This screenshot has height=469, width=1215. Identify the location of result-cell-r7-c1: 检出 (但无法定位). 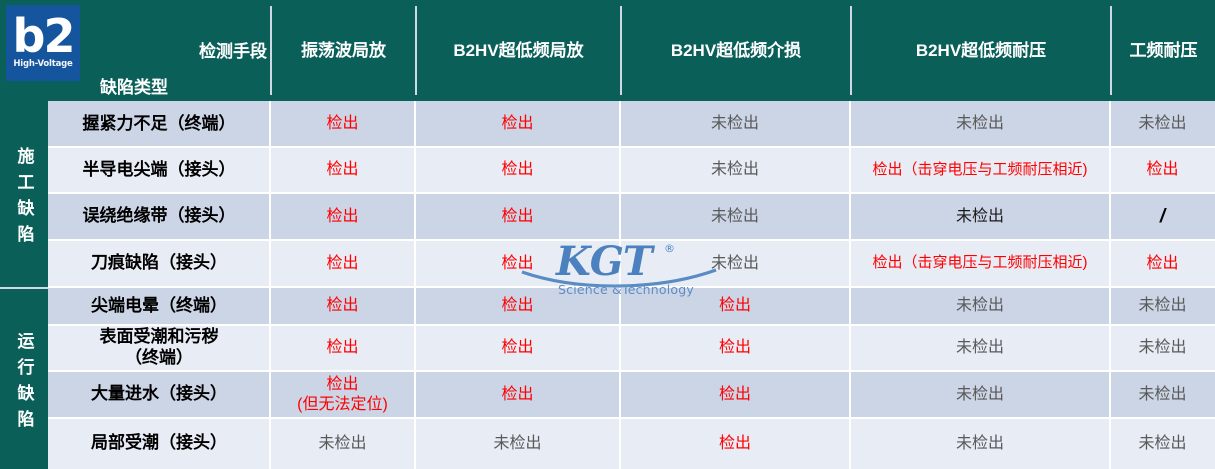
(342, 394).